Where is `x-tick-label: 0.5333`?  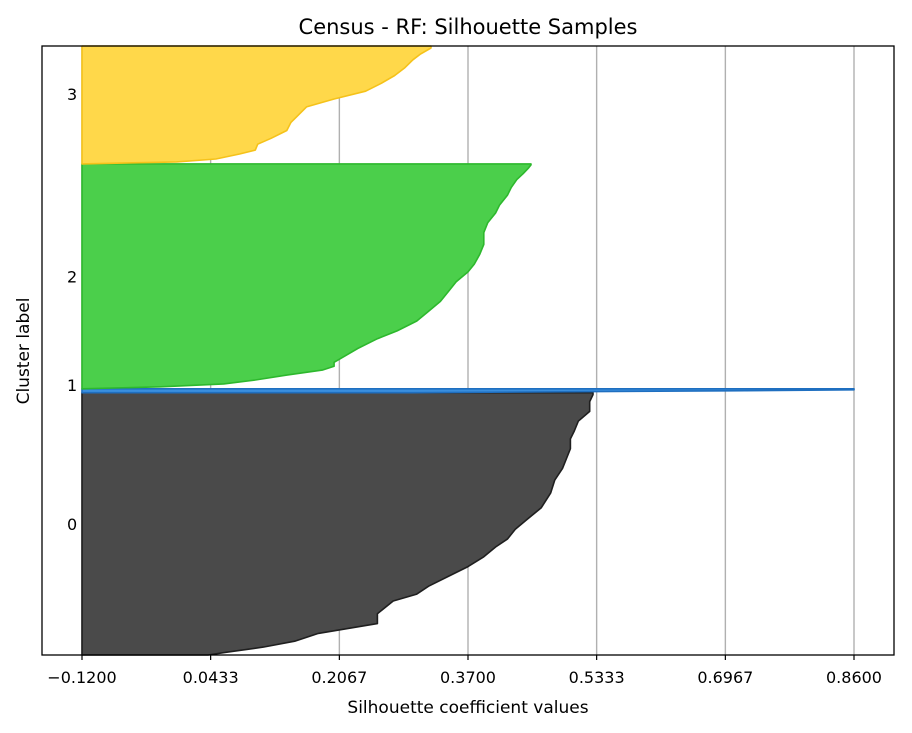 x-tick-label: 0.5333 is located at coordinates (597, 677).